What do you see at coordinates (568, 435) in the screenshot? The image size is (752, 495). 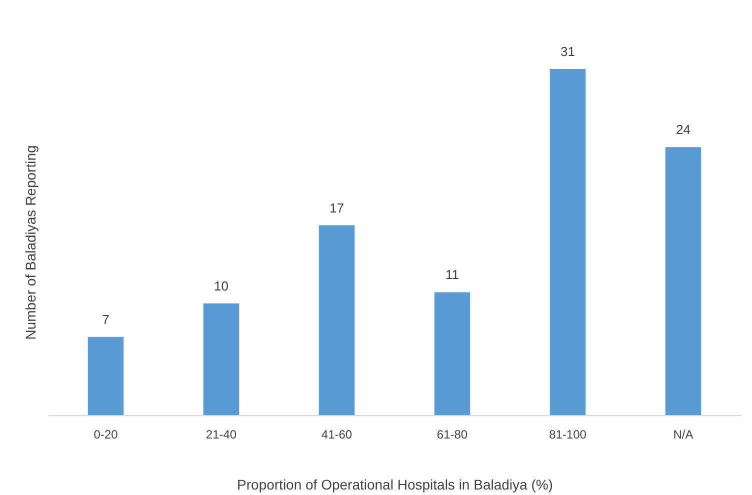 I see `x-tick-label: 81-100` at bounding box center [568, 435].